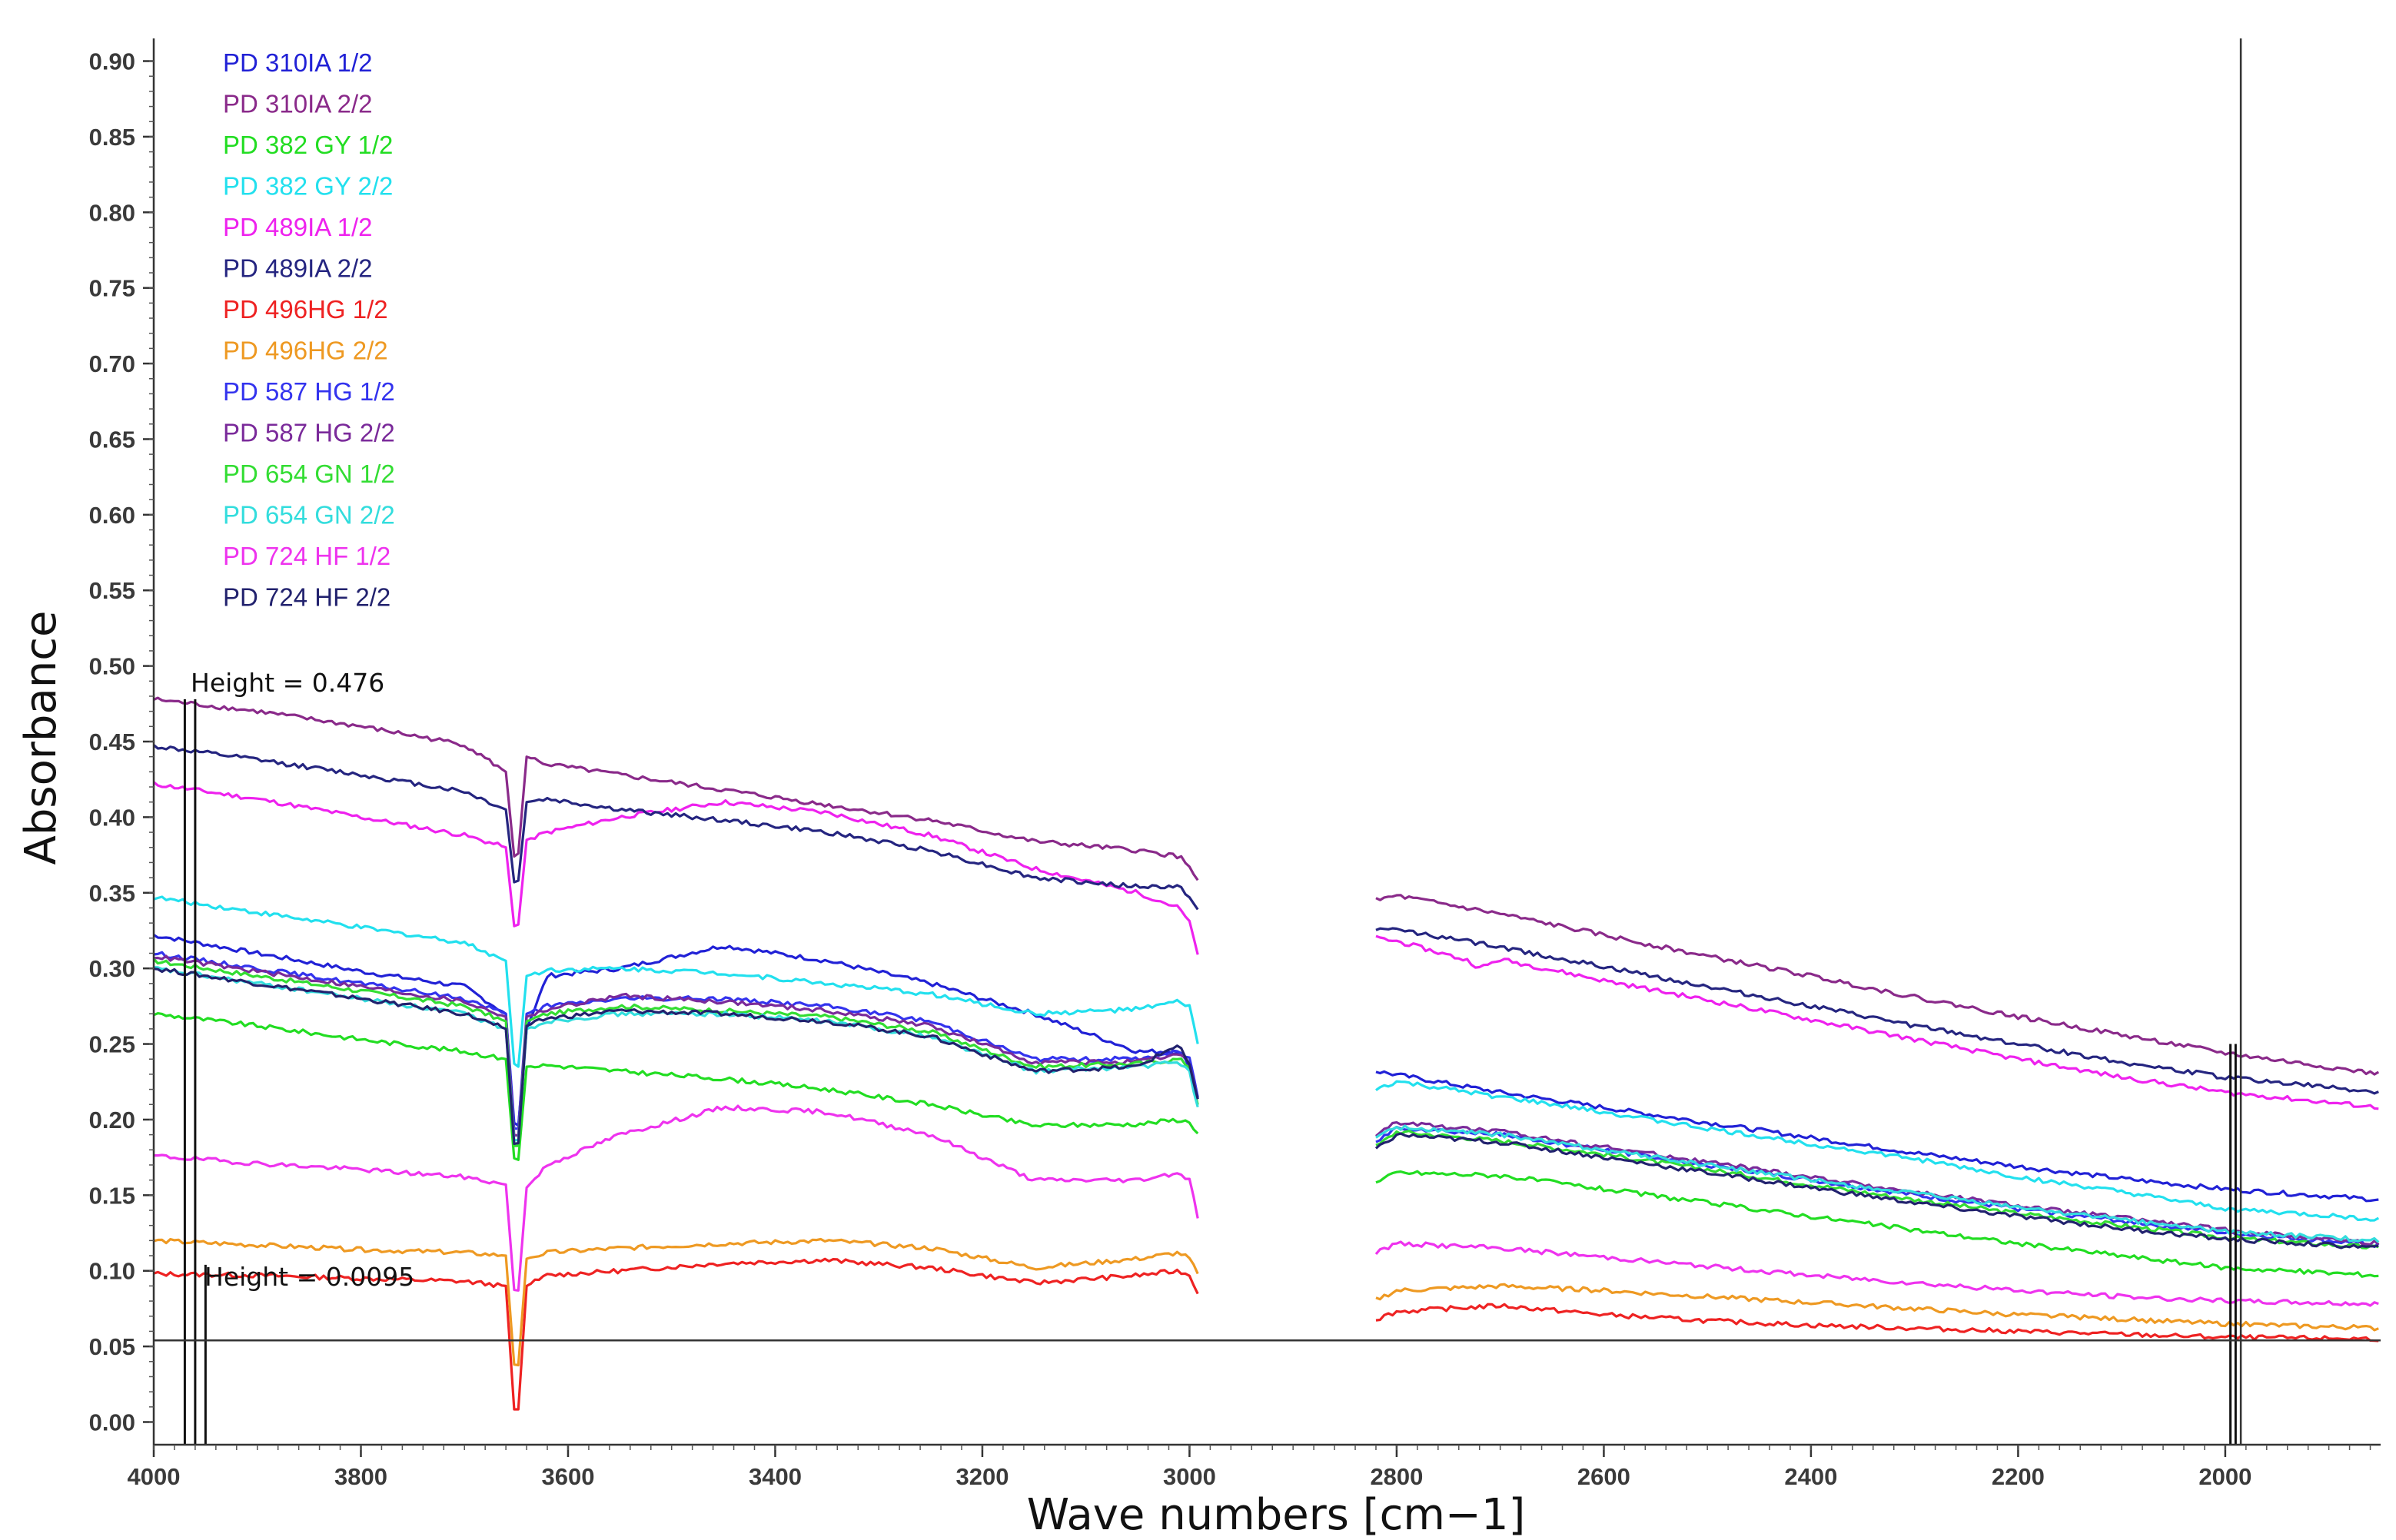 This screenshot has width=2396, height=1540. I want to click on series-line-1-a, so click(676, 1030).